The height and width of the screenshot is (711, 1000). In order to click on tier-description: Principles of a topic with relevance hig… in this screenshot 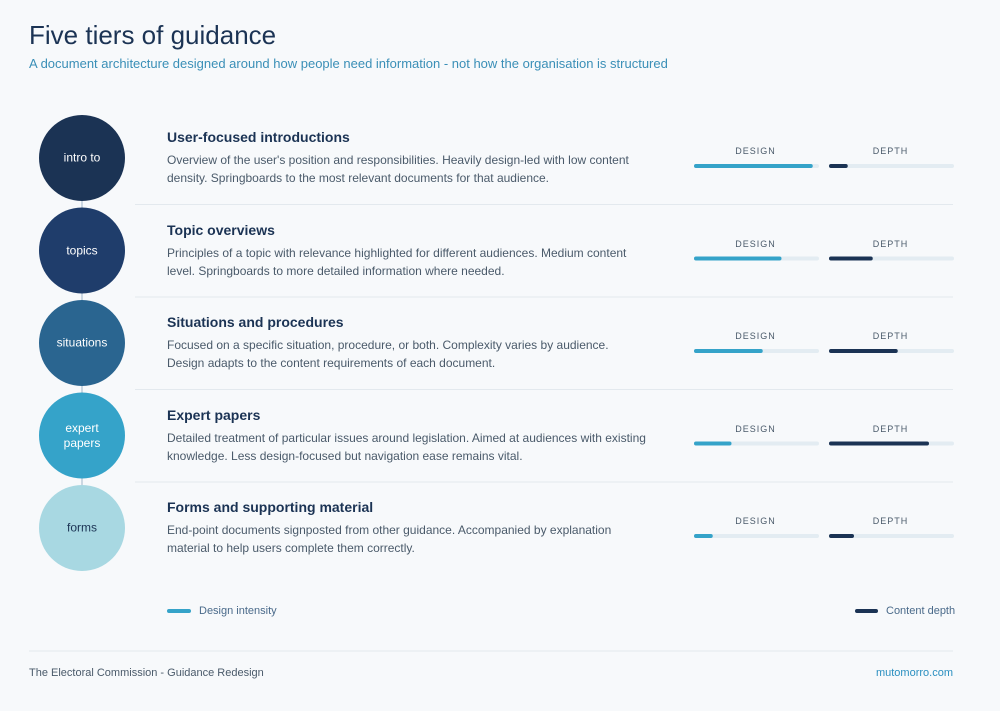, I will do `click(397, 261)`.